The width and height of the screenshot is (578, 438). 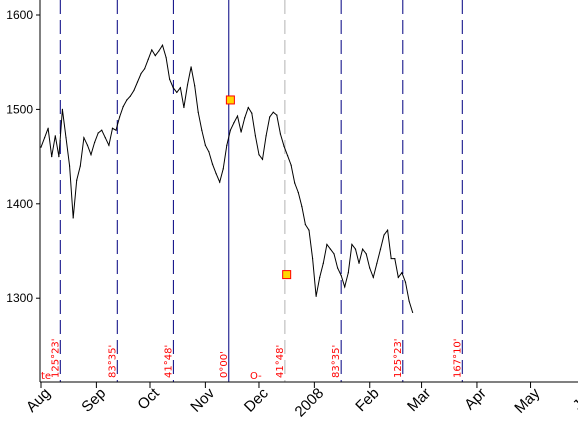 What do you see at coordinates (46, 376) in the screenshot?
I see `partial-marker-label: te` at bounding box center [46, 376].